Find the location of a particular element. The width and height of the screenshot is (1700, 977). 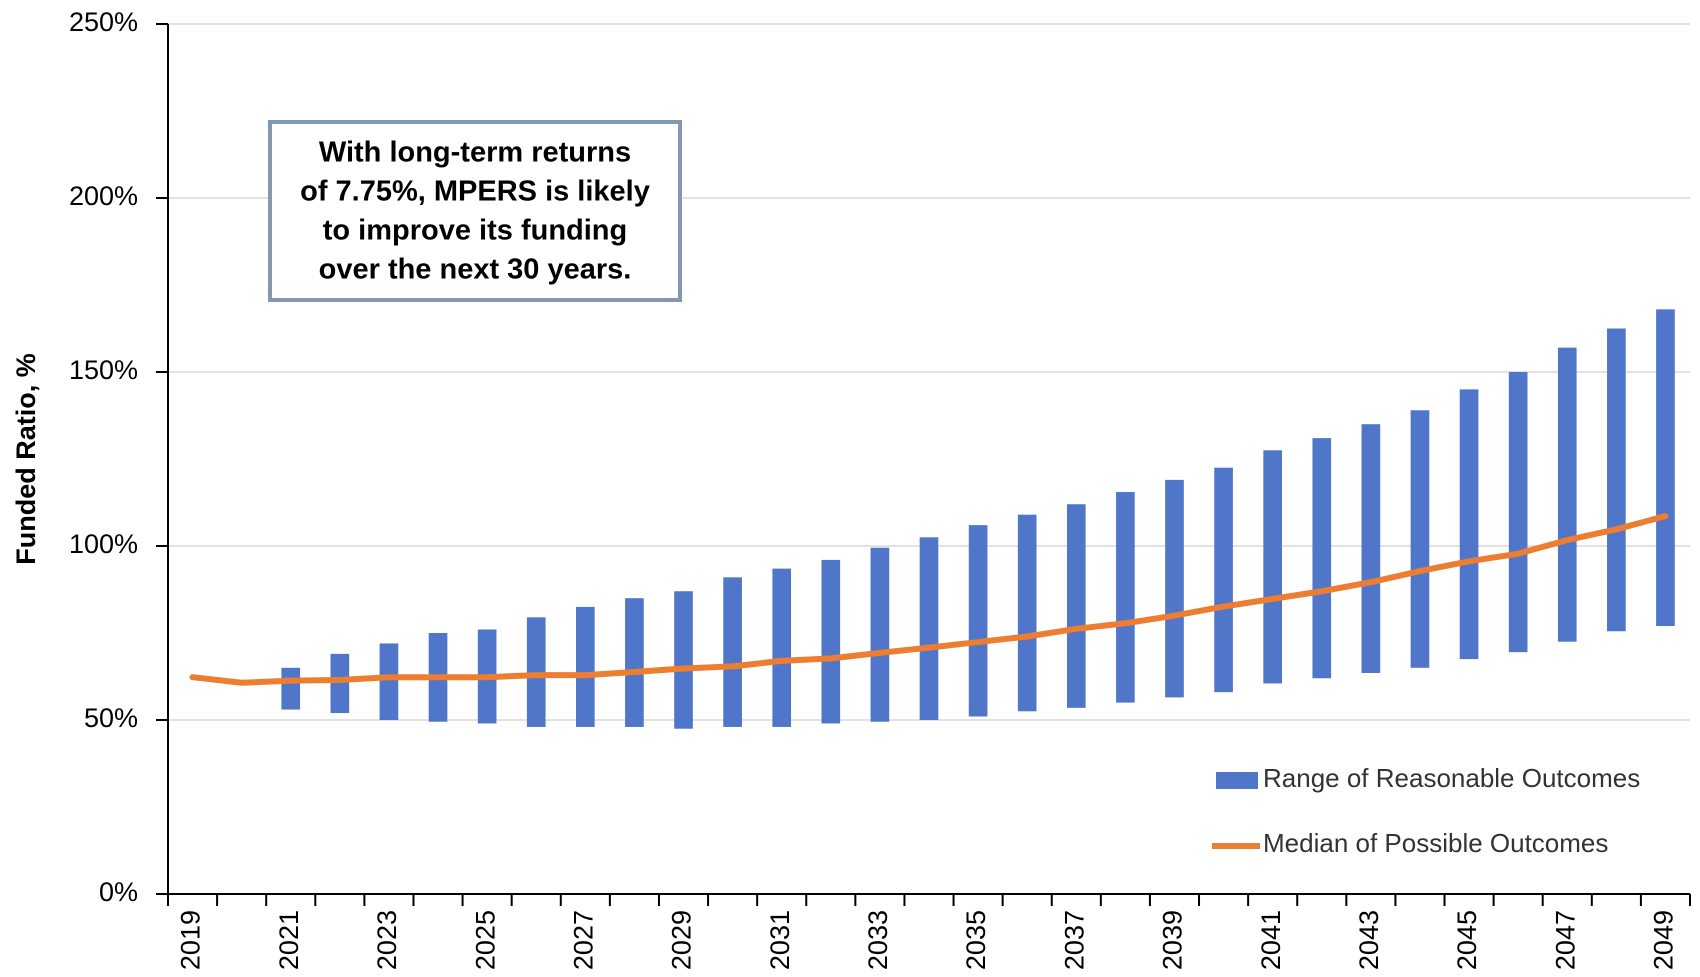

y-axis-label: Funded Ratio, % is located at coordinates (26, 459).